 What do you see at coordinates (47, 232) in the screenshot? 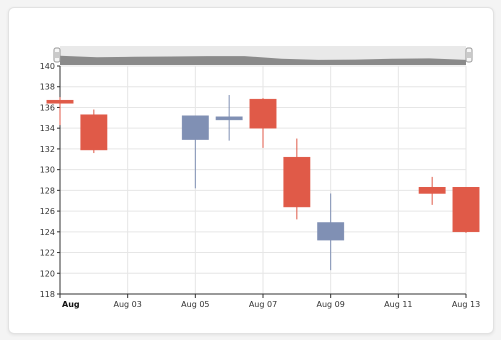
I see `y-tick-label: 124` at bounding box center [47, 232].